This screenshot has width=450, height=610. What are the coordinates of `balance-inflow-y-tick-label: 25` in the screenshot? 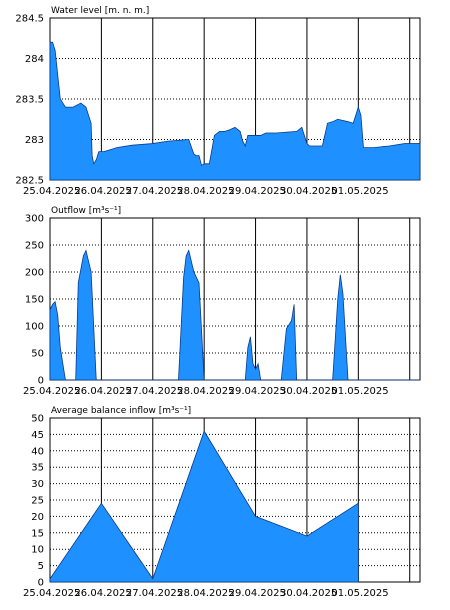 It's located at (37, 501).